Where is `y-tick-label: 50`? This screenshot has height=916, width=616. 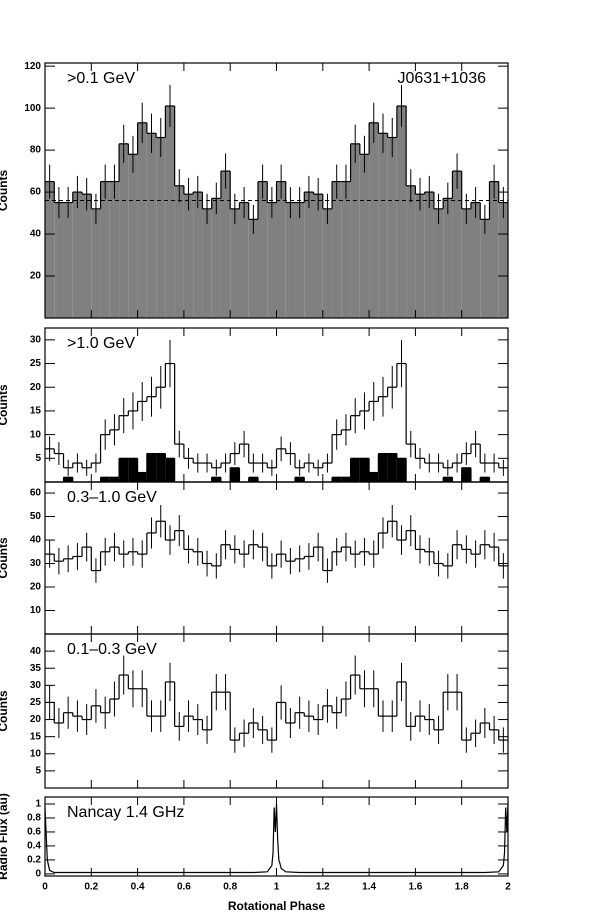 y-tick-label: 50 is located at coordinates (36, 516).